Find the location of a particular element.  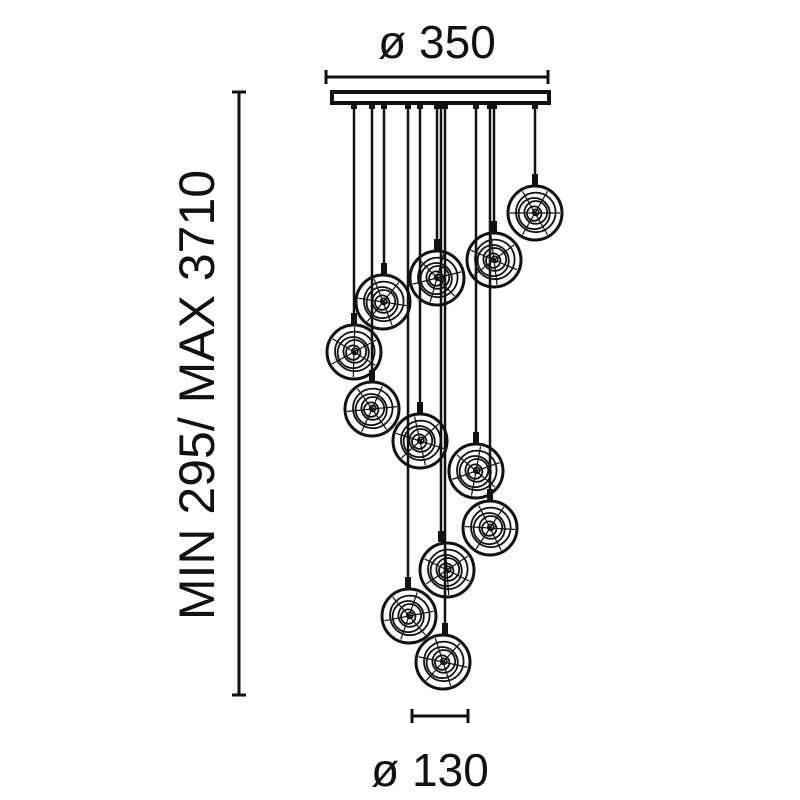

height-dimension-label: MIN 295/ MAX 3710 is located at coordinates (197, 395).